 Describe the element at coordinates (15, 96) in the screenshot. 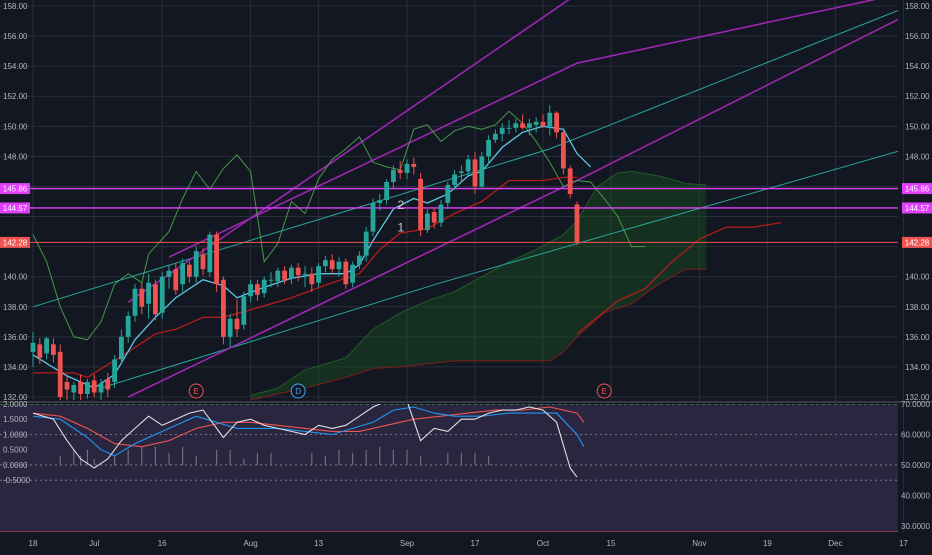

I see `price-tick-left: 152.00` at that location.